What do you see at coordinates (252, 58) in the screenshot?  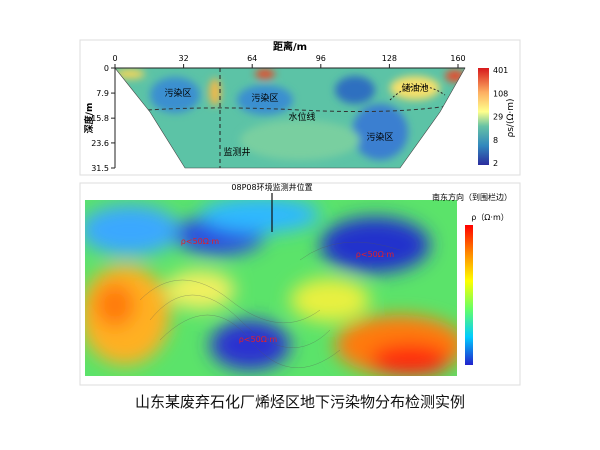 I see `x-tick-label: 64` at bounding box center [252, 58].